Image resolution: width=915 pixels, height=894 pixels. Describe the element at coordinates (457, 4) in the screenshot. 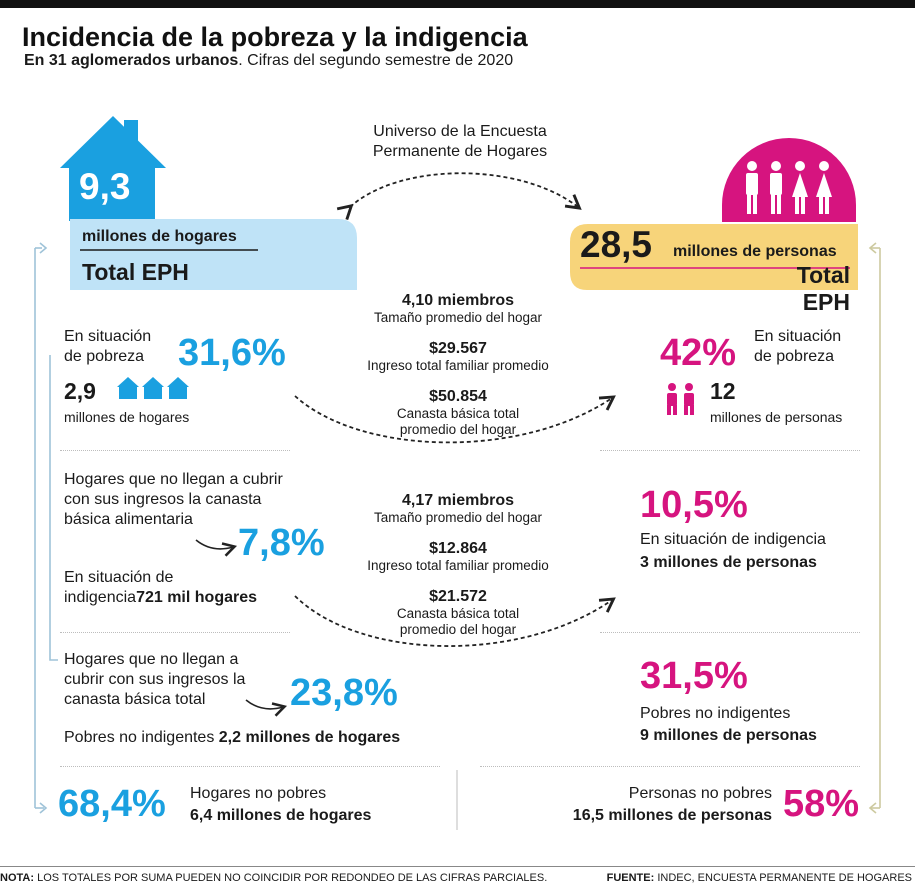

I see `top-bar` at that location.